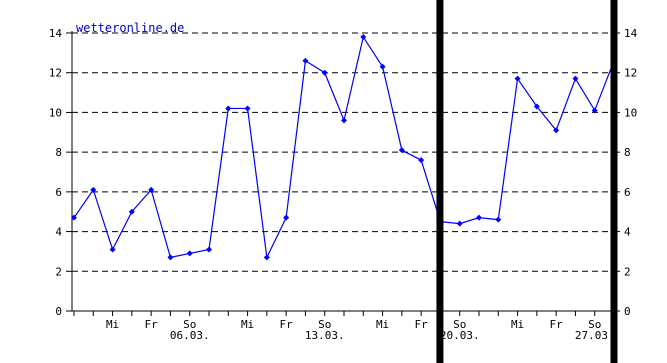  Describe the element at coordinates (627, 311) in the screenshot. I see `y-tick-label-right: 0` at that location.